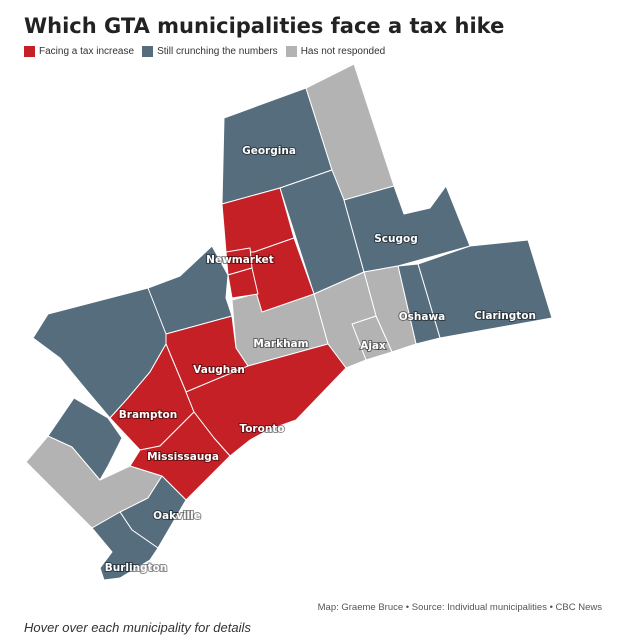  What do you see at coordinates (261, 429) in the screenshot?
I see `label-toronto: Toronto` at bounding box center [261, 429].